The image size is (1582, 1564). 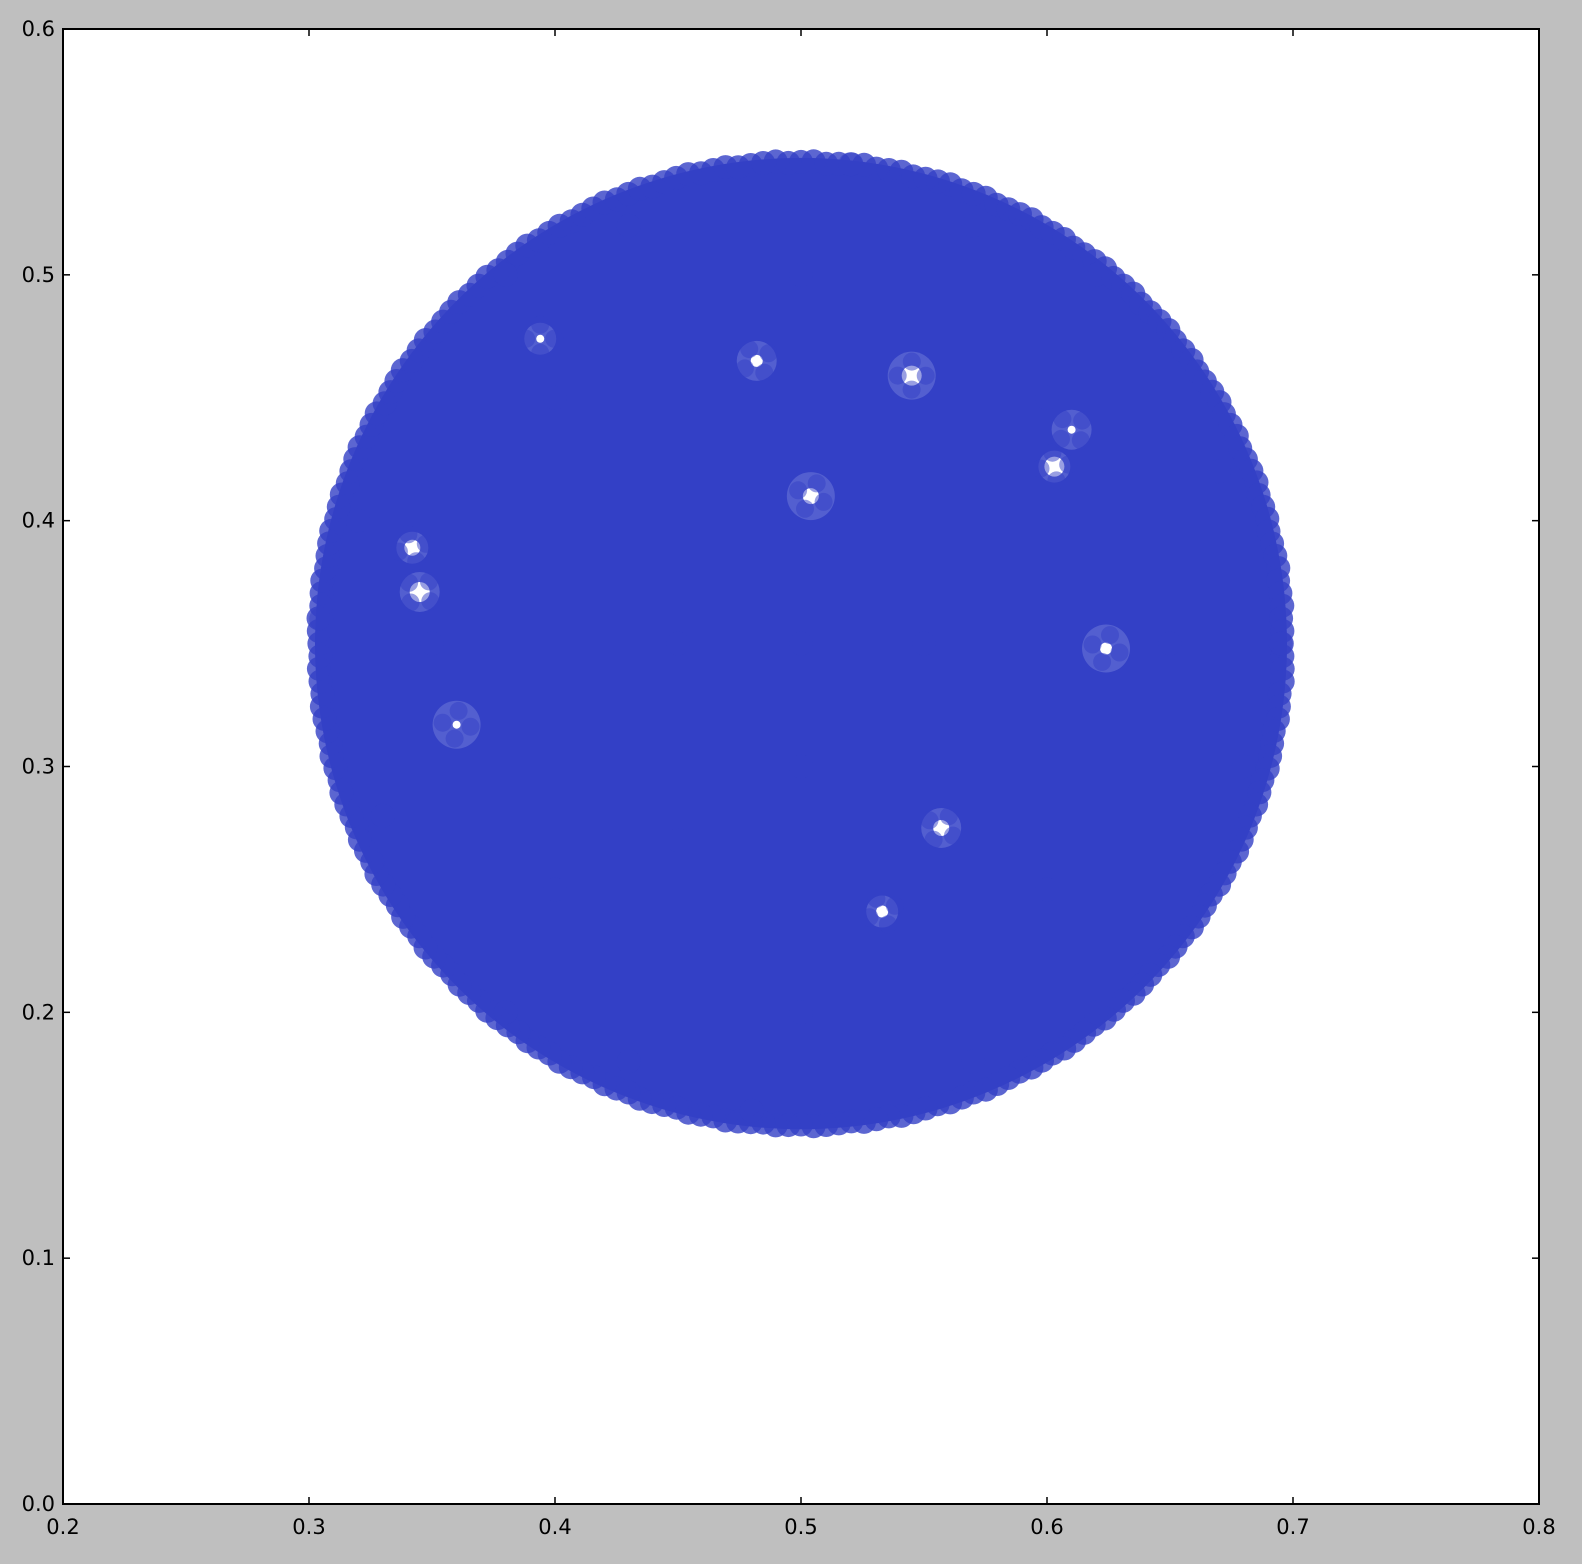 What do you see at coordinates (1046, 1527) in the screenshot?
I see `x-tick-label: 0.6` at bounding box center [1046, 1527].